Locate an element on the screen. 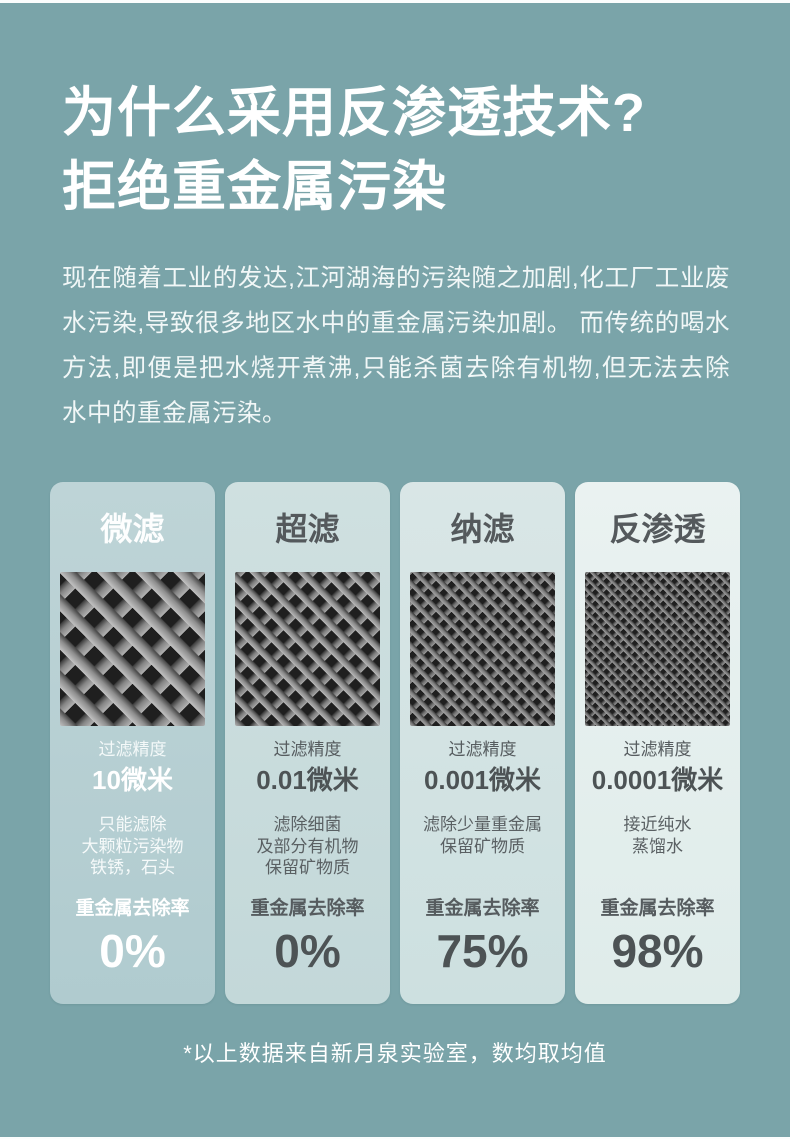  filter-description: 接近纯水 蒸馏水 is located at coordinates (657, 835).